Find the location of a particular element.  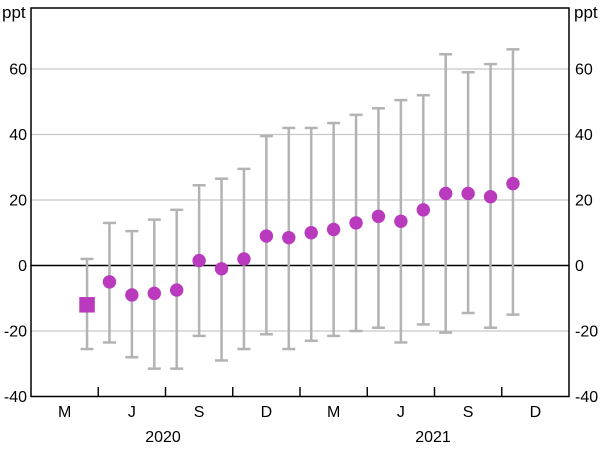

y-tick-label-right: -40 is located at coordinates (586, 397).